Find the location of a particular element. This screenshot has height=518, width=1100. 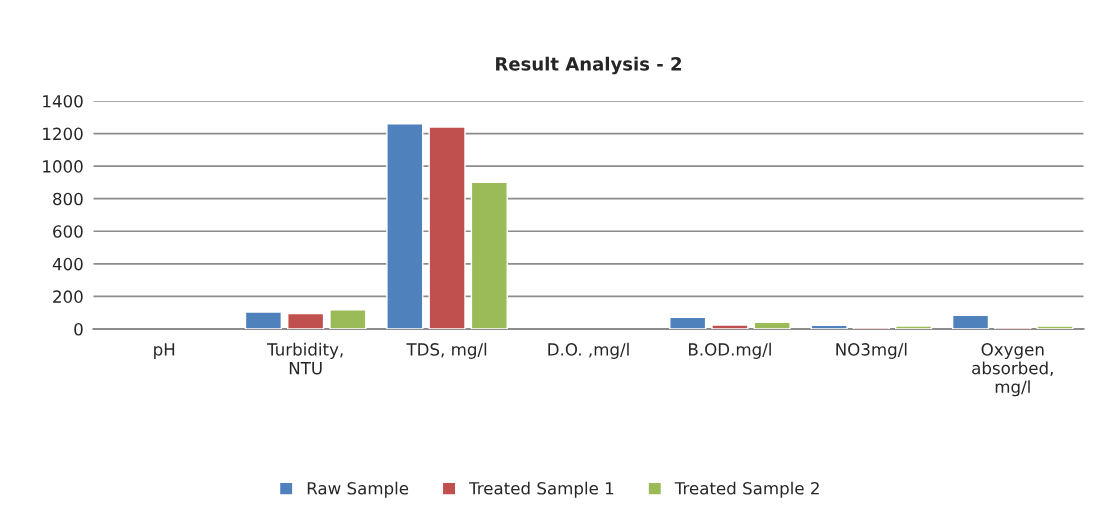

legend-label: Treated Sample 1 is located at coordinates (541, 489).